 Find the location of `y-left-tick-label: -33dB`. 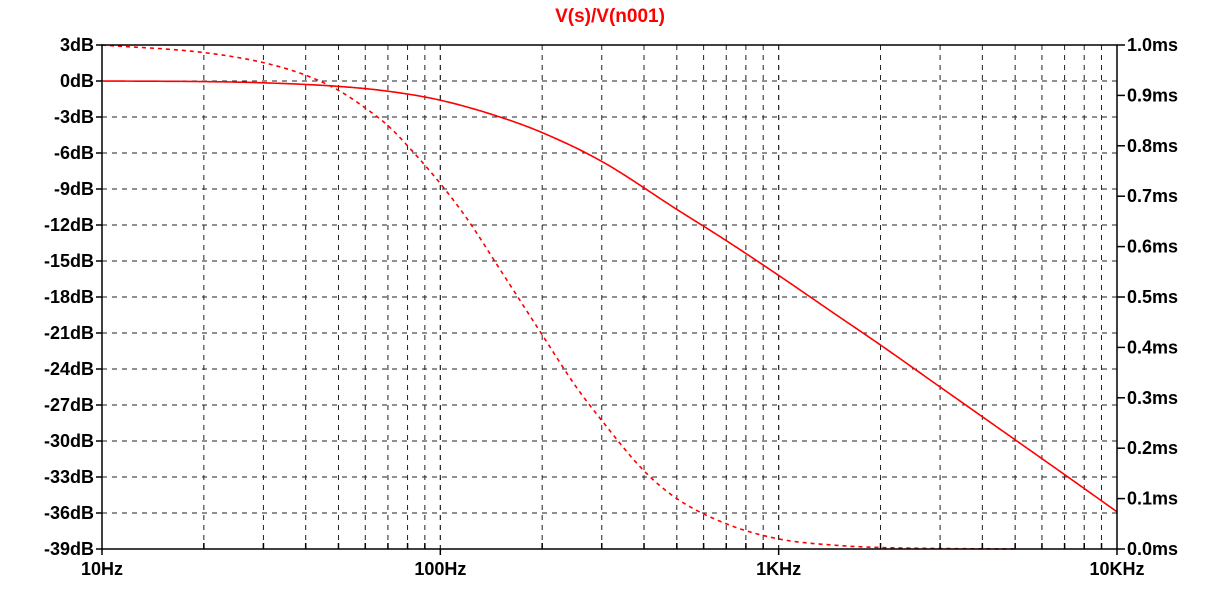

y-left-tick-label: -33dB is located at coordinates (69, 477).